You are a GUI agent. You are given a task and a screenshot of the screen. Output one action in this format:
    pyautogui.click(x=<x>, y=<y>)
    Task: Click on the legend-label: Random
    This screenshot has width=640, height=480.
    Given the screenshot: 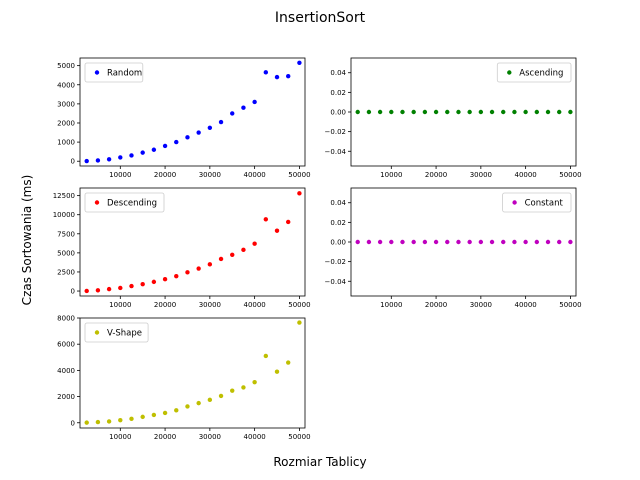 What is the action you would take?
    pyautogui.click(x=124, y=74)
    